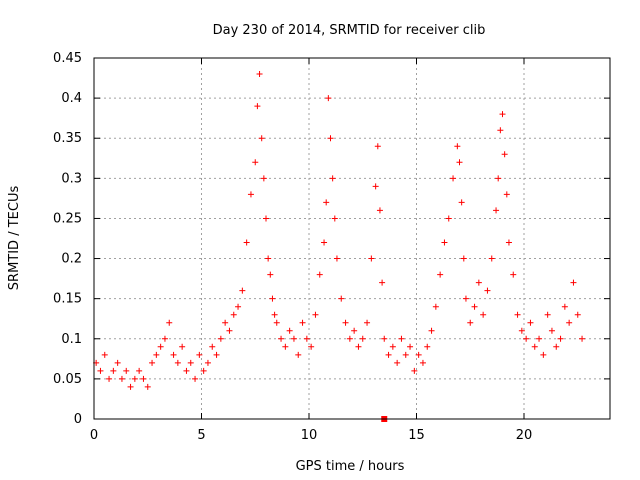  What do you see at coordinates (71, 98) in the screenshot?
I see `y-tick-label: 0.4` at bounding box center [71, 98].